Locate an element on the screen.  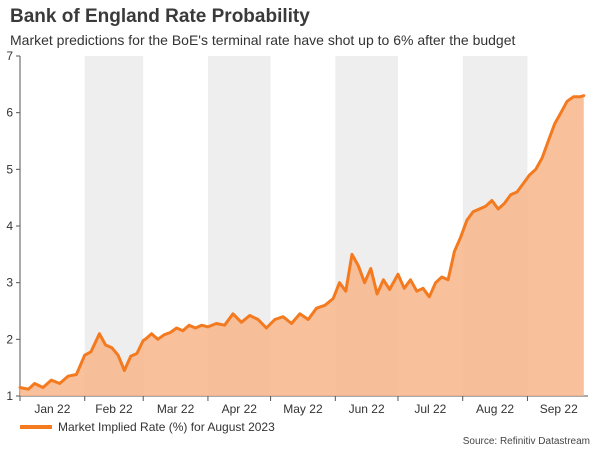
y-tick-label: 5 is located at coordinates (9, 169).